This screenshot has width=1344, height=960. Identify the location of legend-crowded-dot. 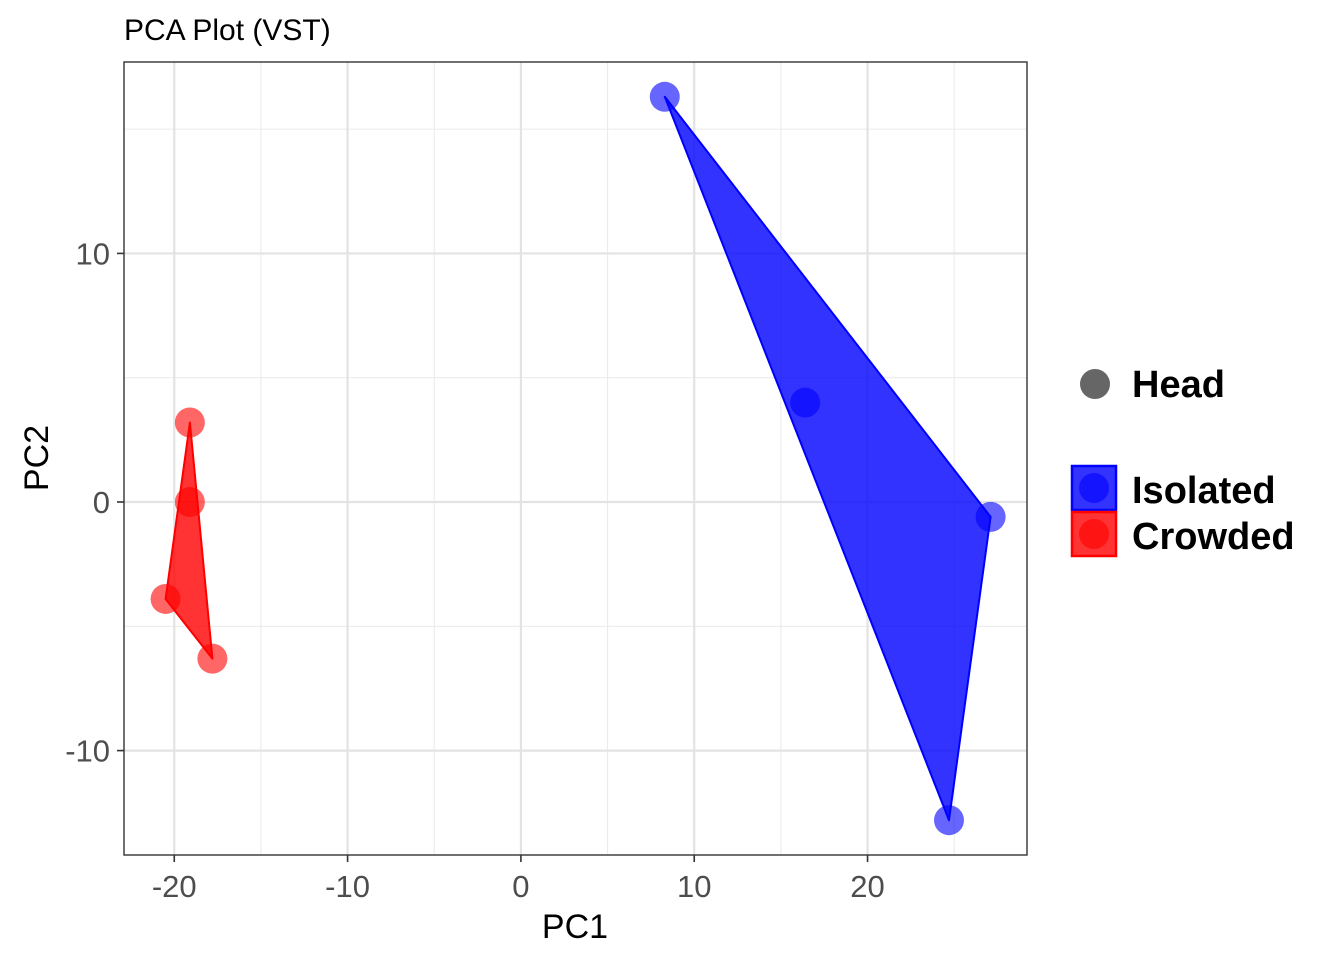
(1094, 534).